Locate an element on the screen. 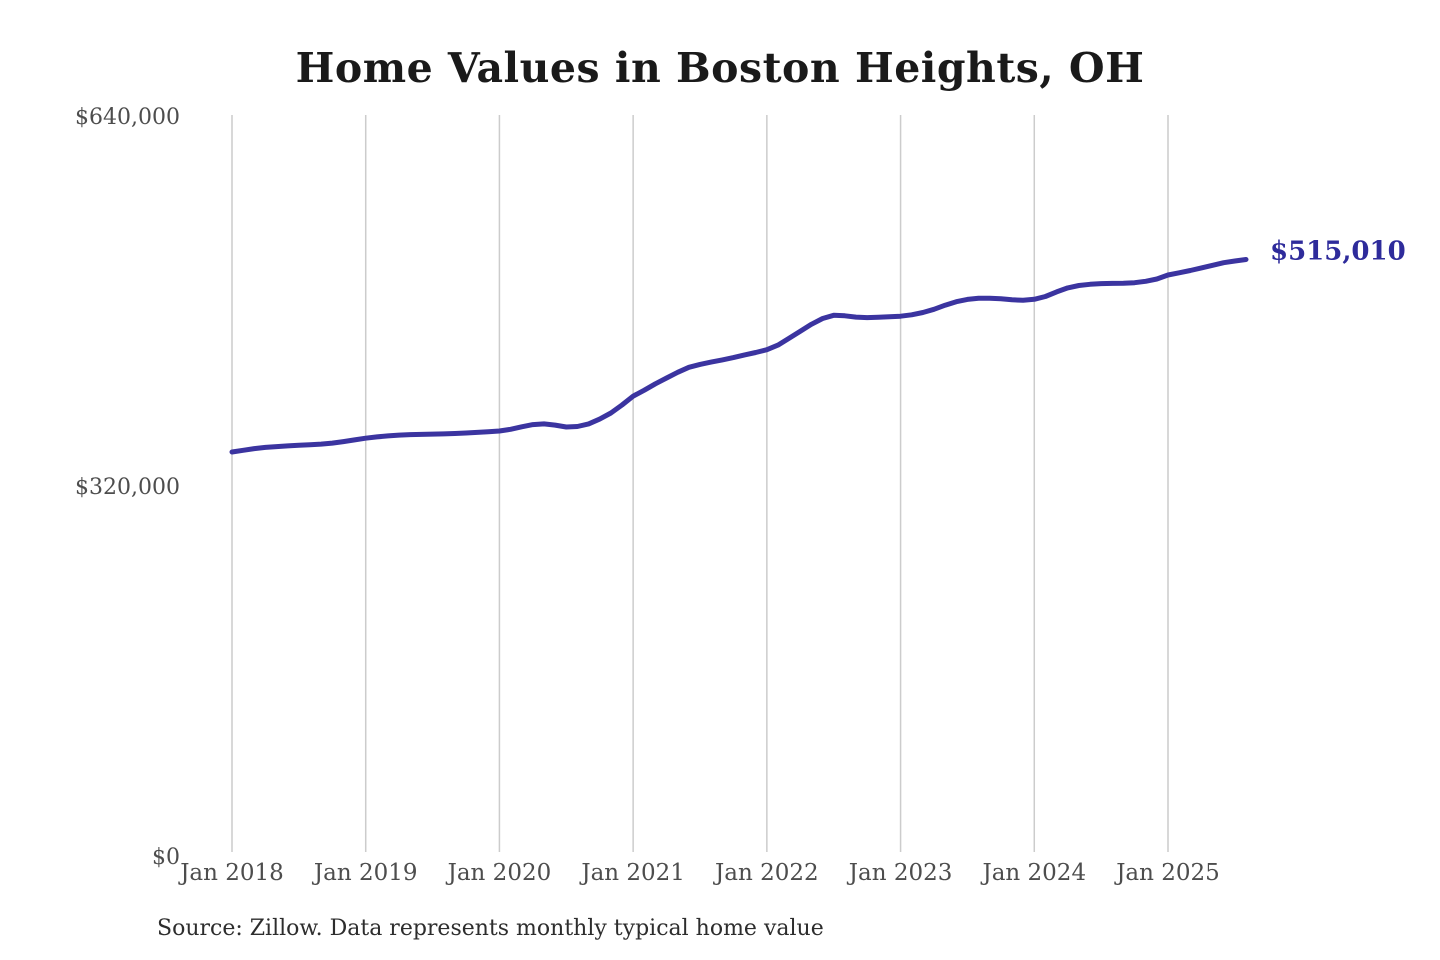 The height and width of the screenshot is (960, 1440). y-tick-label: $0 is located at coordinates (166, 857).